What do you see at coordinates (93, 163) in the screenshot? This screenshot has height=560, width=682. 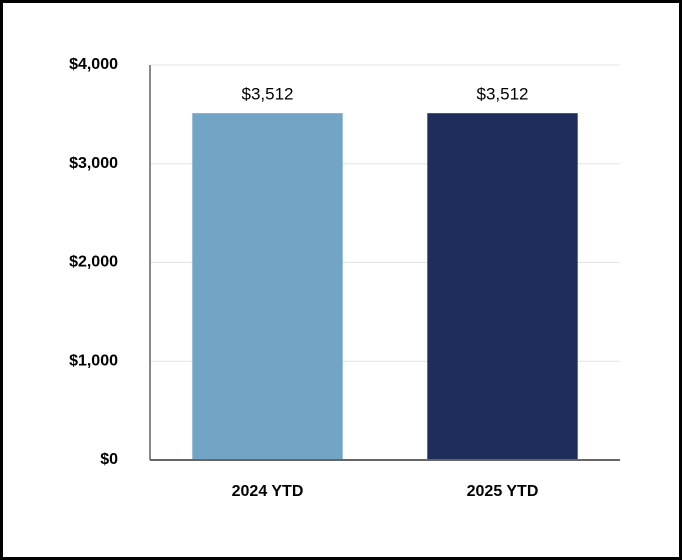 I see `y-tick-label: $3,000` at bounding box center [93, 163].